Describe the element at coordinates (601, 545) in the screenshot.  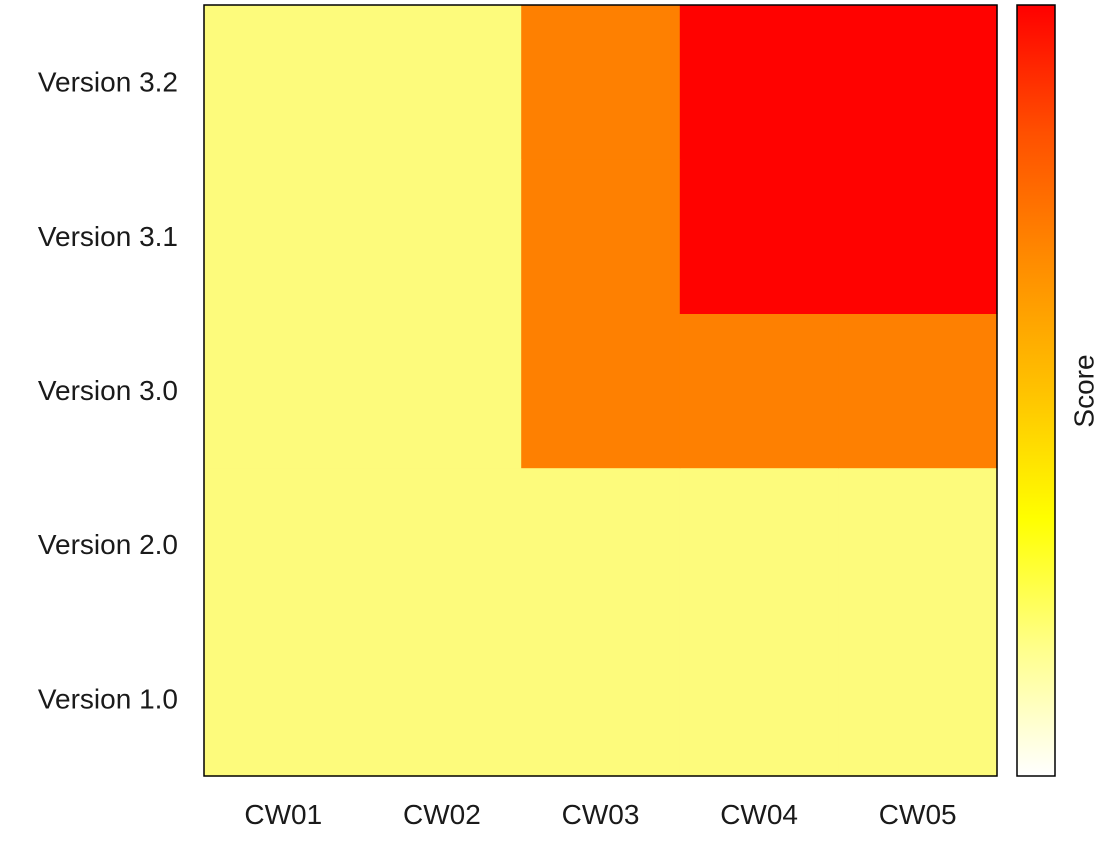
I see `heatmap-cell-version-2.0-cw03` at that location.